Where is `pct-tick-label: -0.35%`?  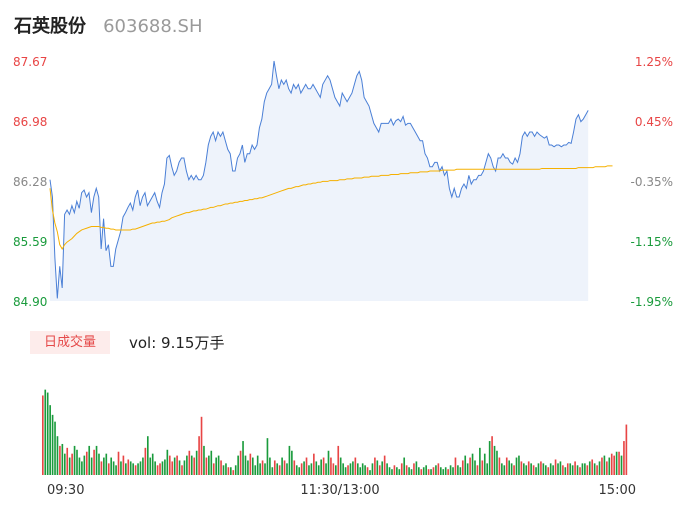 pct-tick-label: -0.35% is located at coordinates (652, 182).